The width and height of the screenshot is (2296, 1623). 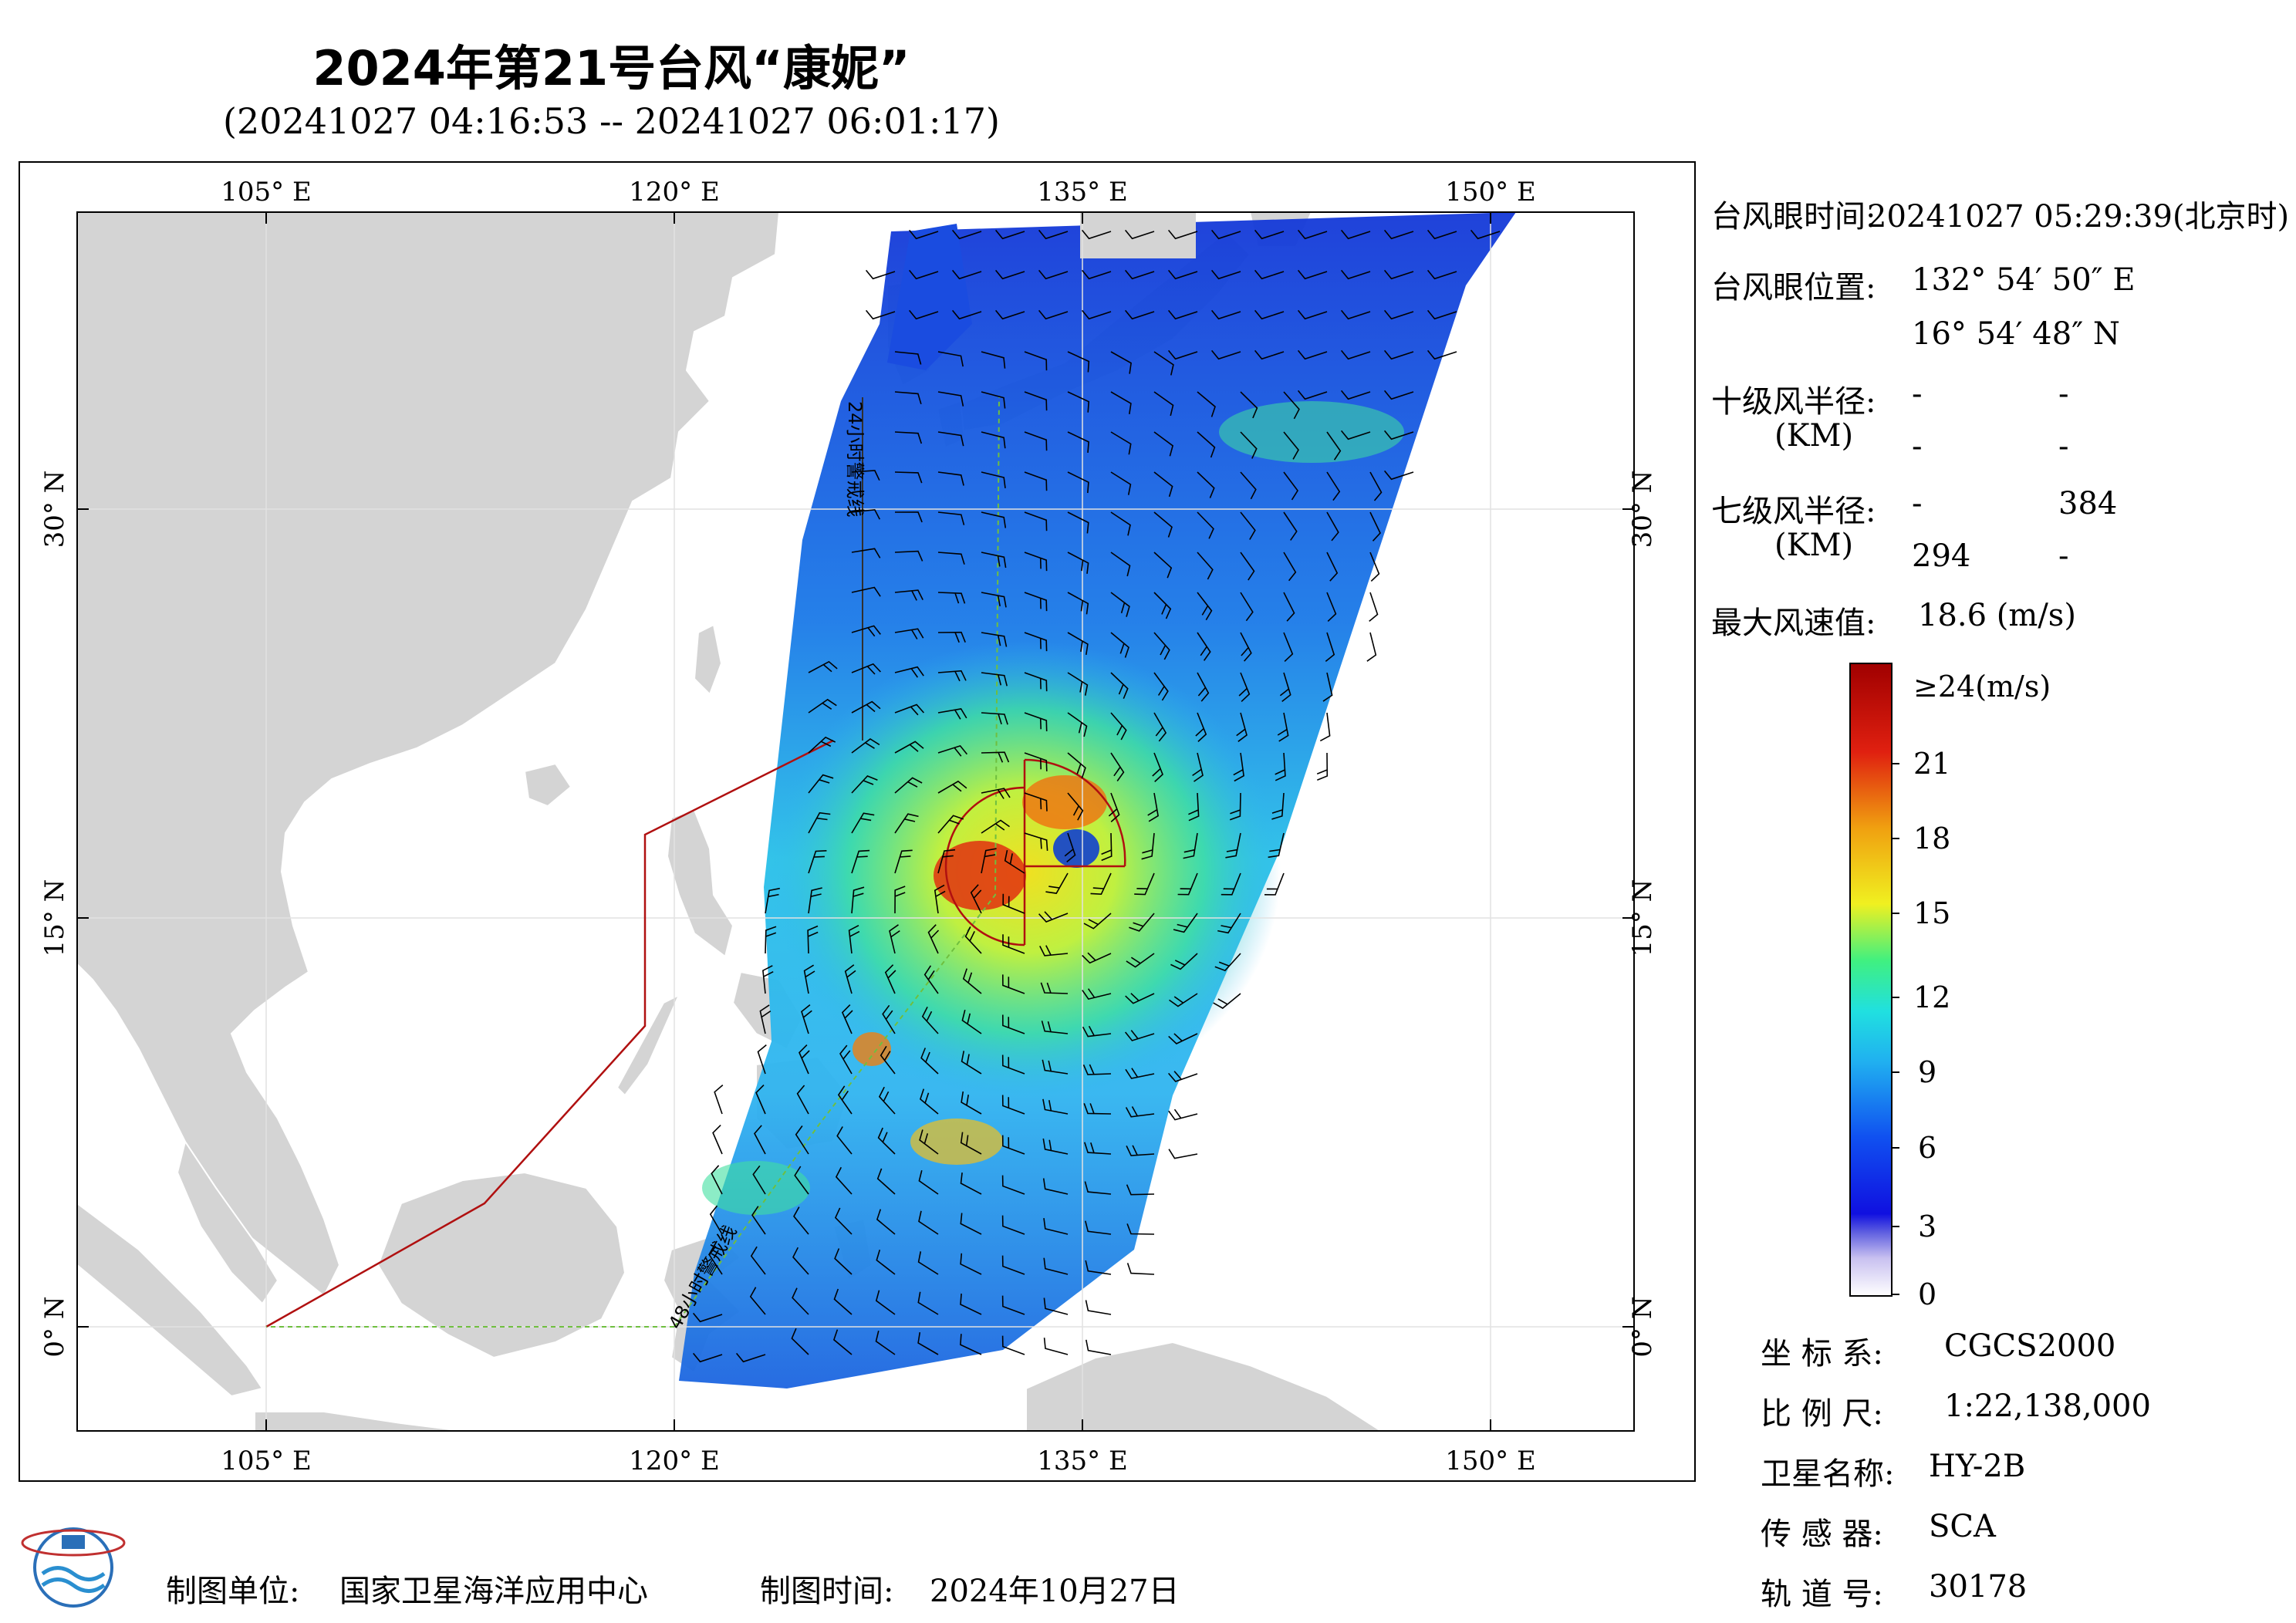 I want to click on colorbar-tick-18: 18, so click(x=1932, y=838).